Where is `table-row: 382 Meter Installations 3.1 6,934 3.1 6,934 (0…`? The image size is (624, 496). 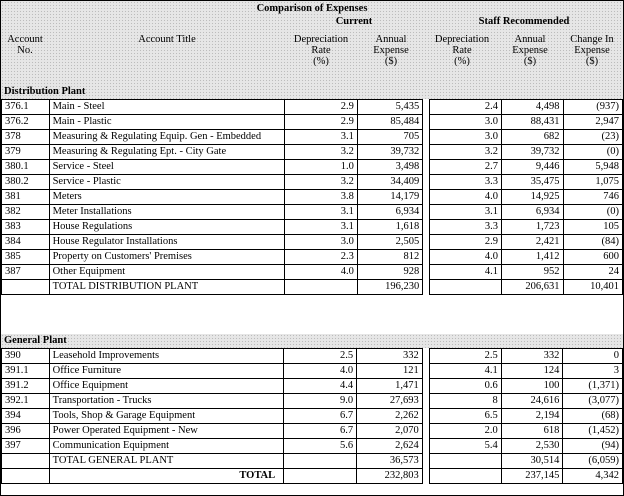
table-row: 382 Meter Installations 3.1 6,934 3.1 6,934 (0… is located at coordinates (312, 212).